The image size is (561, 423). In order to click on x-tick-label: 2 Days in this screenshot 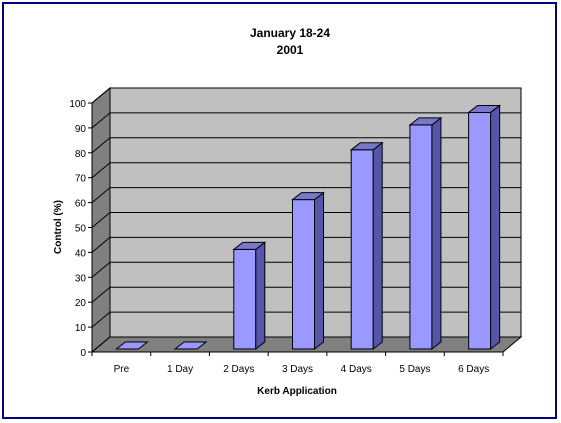, I will do `click(238, 369)`.